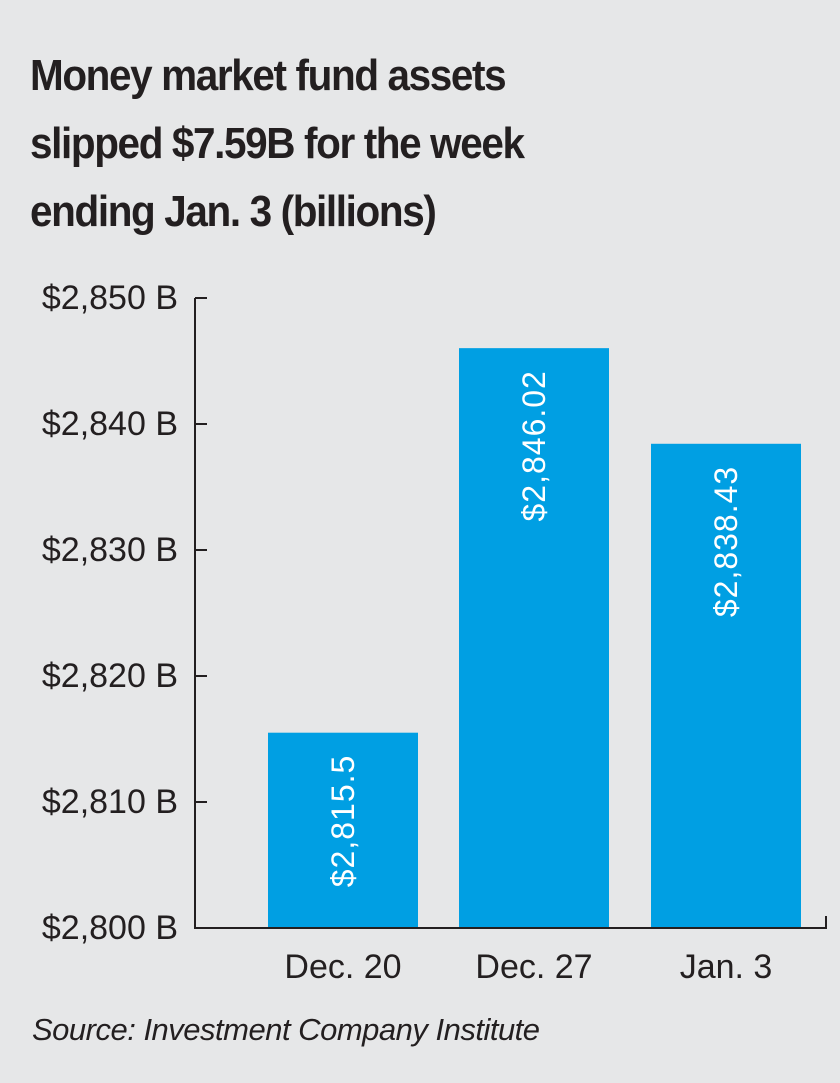  Describe the element at coordinates (534, 445) in the screenshot. I see `bar-value-label: $2,846.02` at that location.